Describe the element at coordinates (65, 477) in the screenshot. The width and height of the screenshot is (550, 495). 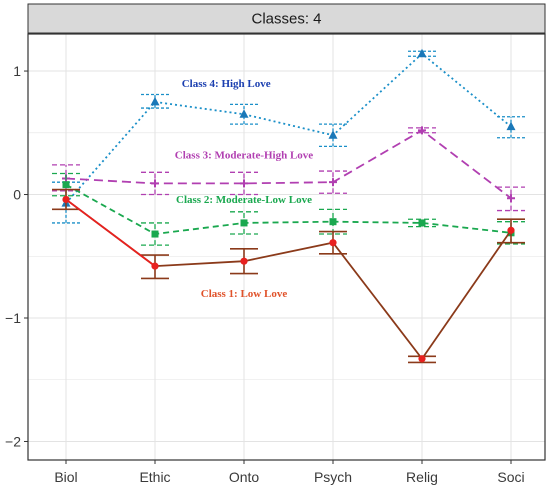
I see `x-tick-label: Biol` at that location.